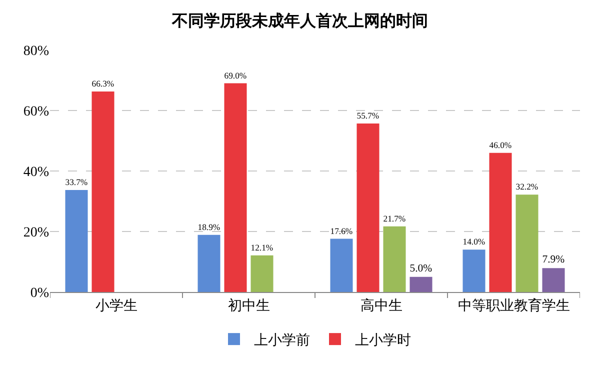 Image resolution: width=600 pixels, height=367 pixels. What do you see at coordinates (299, 20) in the screenshot?
I see `chart-title: 不同学历段未成年人首次上网的时间` at bounding box center [299, 20].